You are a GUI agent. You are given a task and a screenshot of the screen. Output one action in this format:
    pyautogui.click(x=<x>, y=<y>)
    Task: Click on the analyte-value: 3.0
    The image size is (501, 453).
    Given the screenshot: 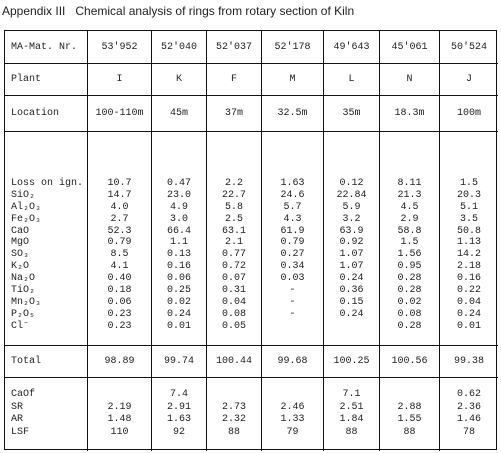 What is the action you would take?
    pyautogui.click(x=178, y=219)
    